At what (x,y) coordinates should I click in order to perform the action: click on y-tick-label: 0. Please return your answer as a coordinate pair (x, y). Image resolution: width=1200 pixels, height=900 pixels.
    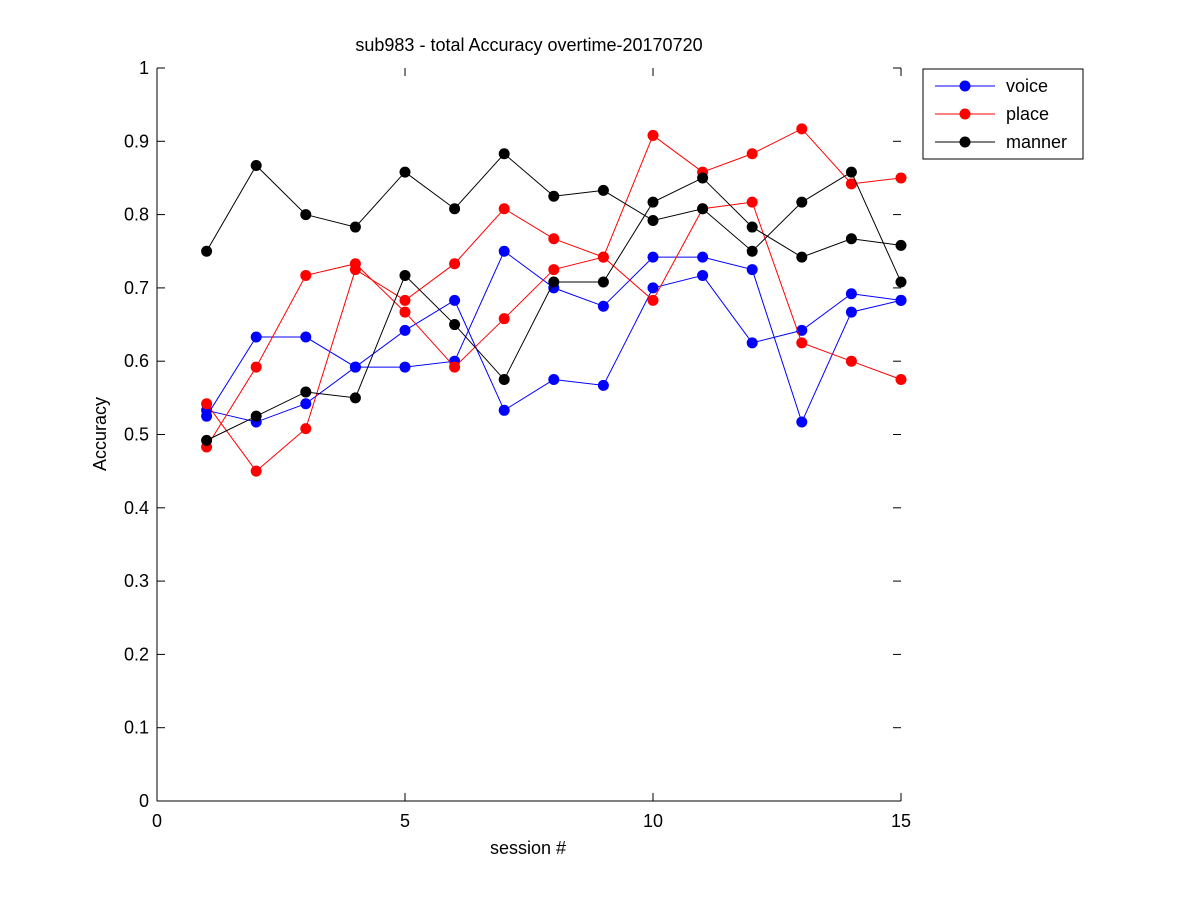
    Looking at the image, I should click on (144, 801).